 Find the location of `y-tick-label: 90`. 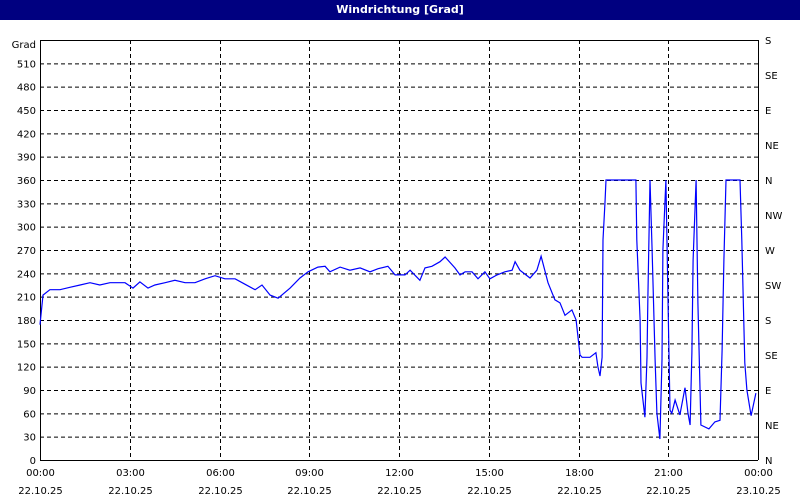

y-tick-label: 90 is located at coordinates (29, 391).